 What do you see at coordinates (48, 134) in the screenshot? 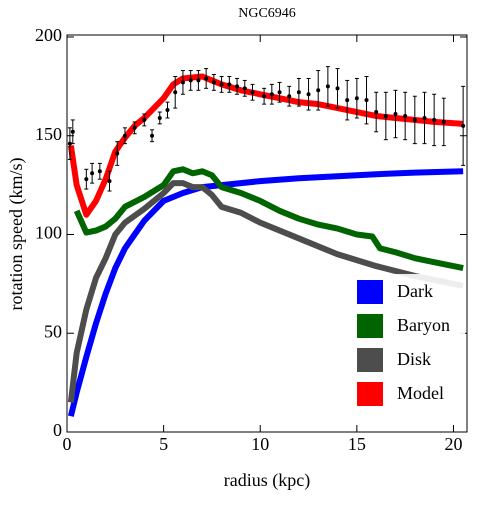
I see `y-tick-label: 150` at bounding box center [48, 134].